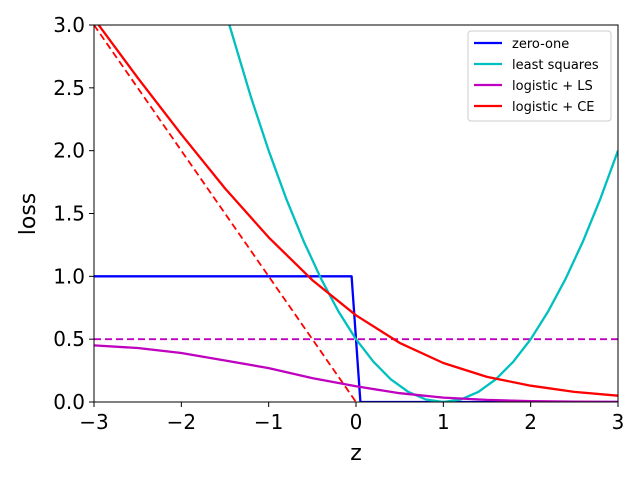 The width and height of the screenshot is (640, 480). I want to click on x-axis-label: z, so click(356, 453).